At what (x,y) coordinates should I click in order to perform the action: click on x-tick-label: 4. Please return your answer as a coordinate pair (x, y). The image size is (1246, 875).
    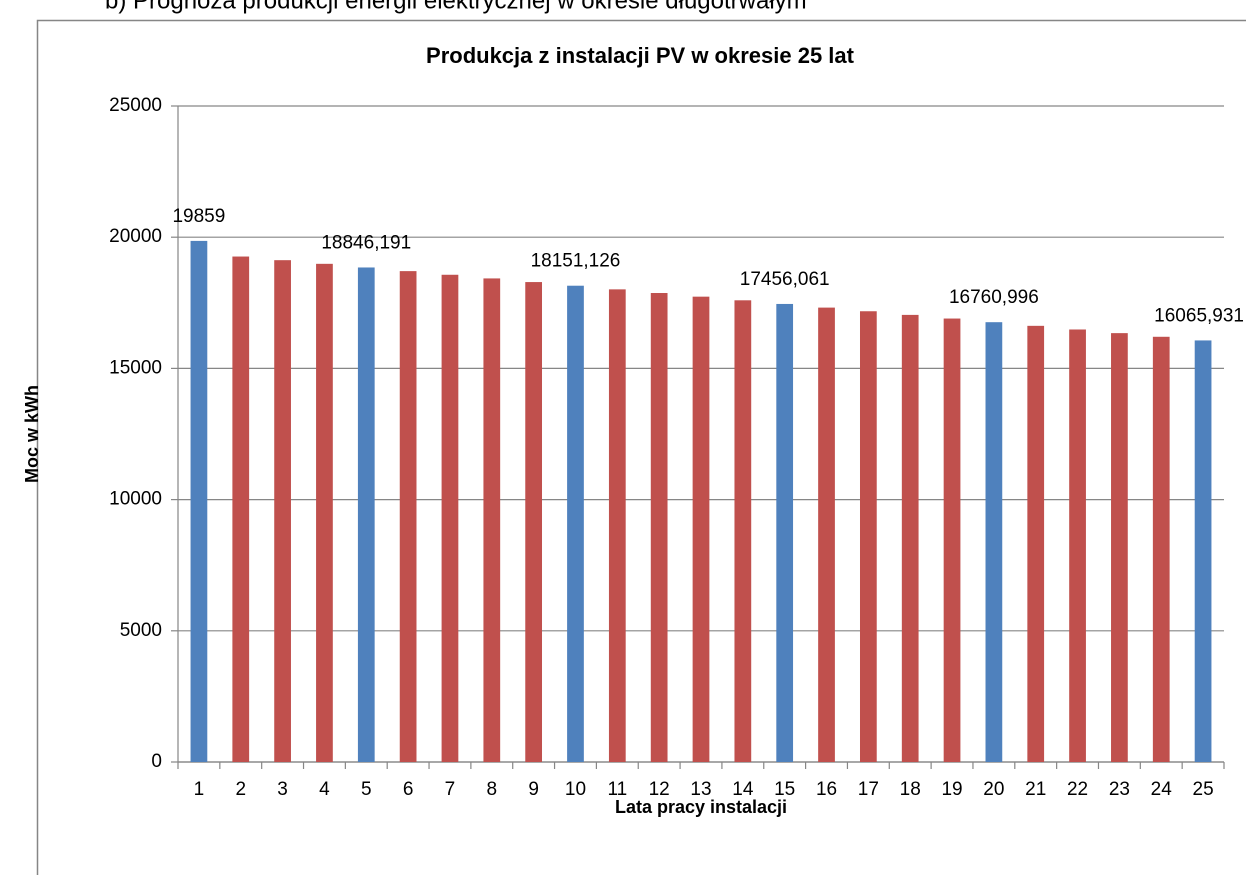
    Looking at the image, I should click on (324, 789).